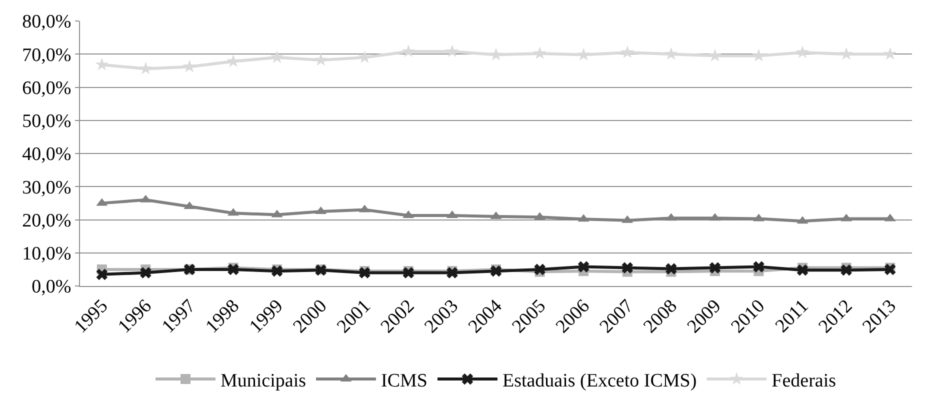  What do you see at coordinates (47, 155) in the screenshot?
I see `y-tick-label: 40,0%` at bounding box center [47, 155].